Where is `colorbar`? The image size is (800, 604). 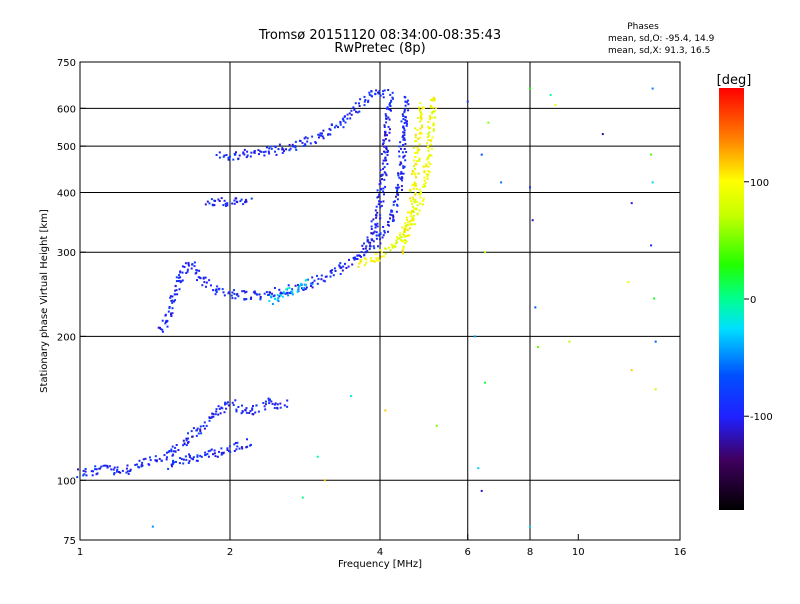 colorbar is located at coordinates (731, 299).